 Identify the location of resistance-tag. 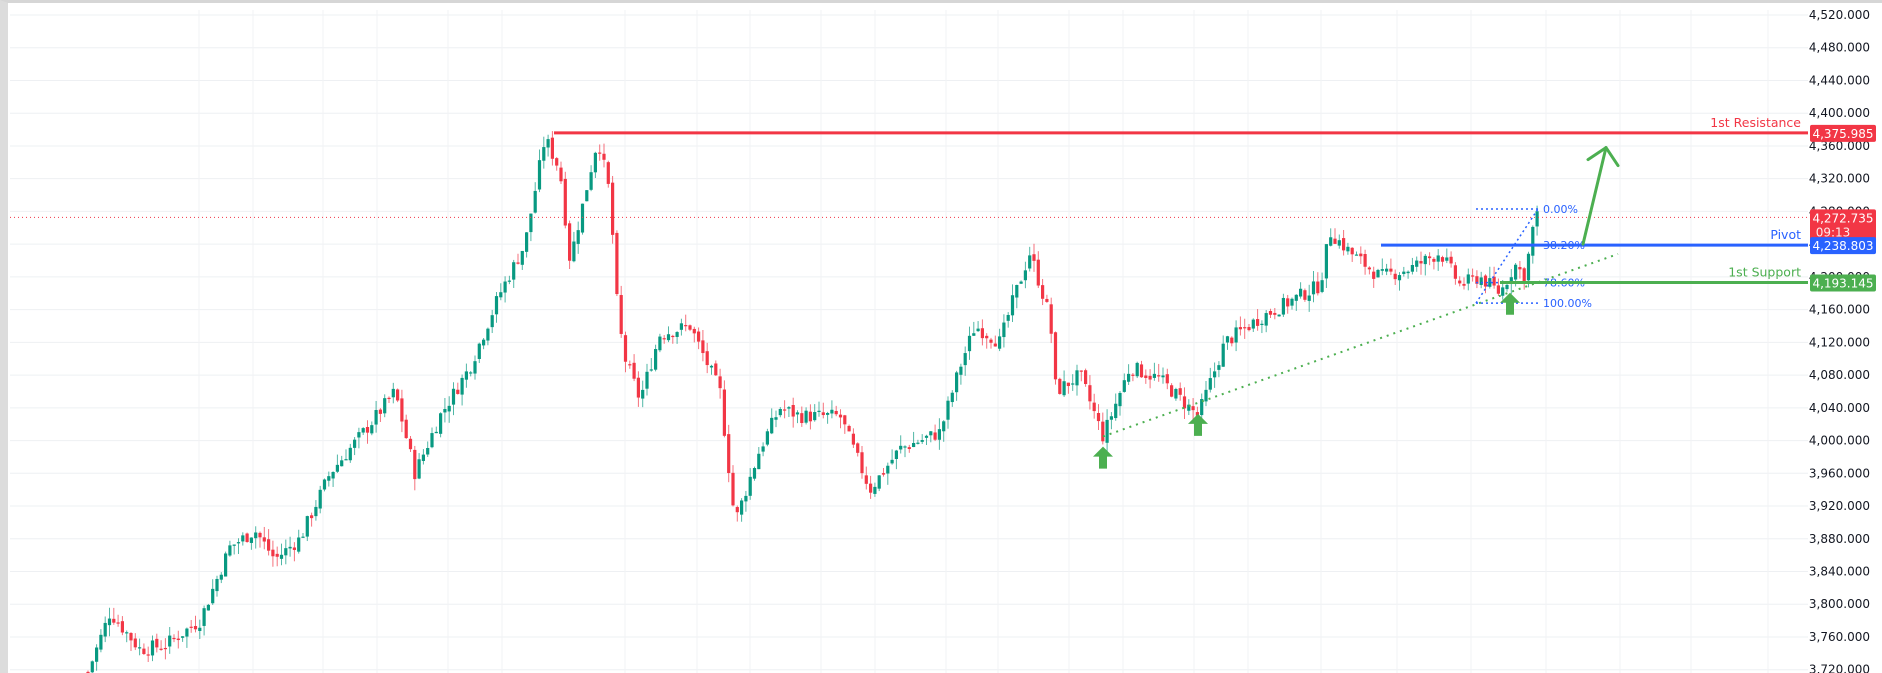
(1843, 133).